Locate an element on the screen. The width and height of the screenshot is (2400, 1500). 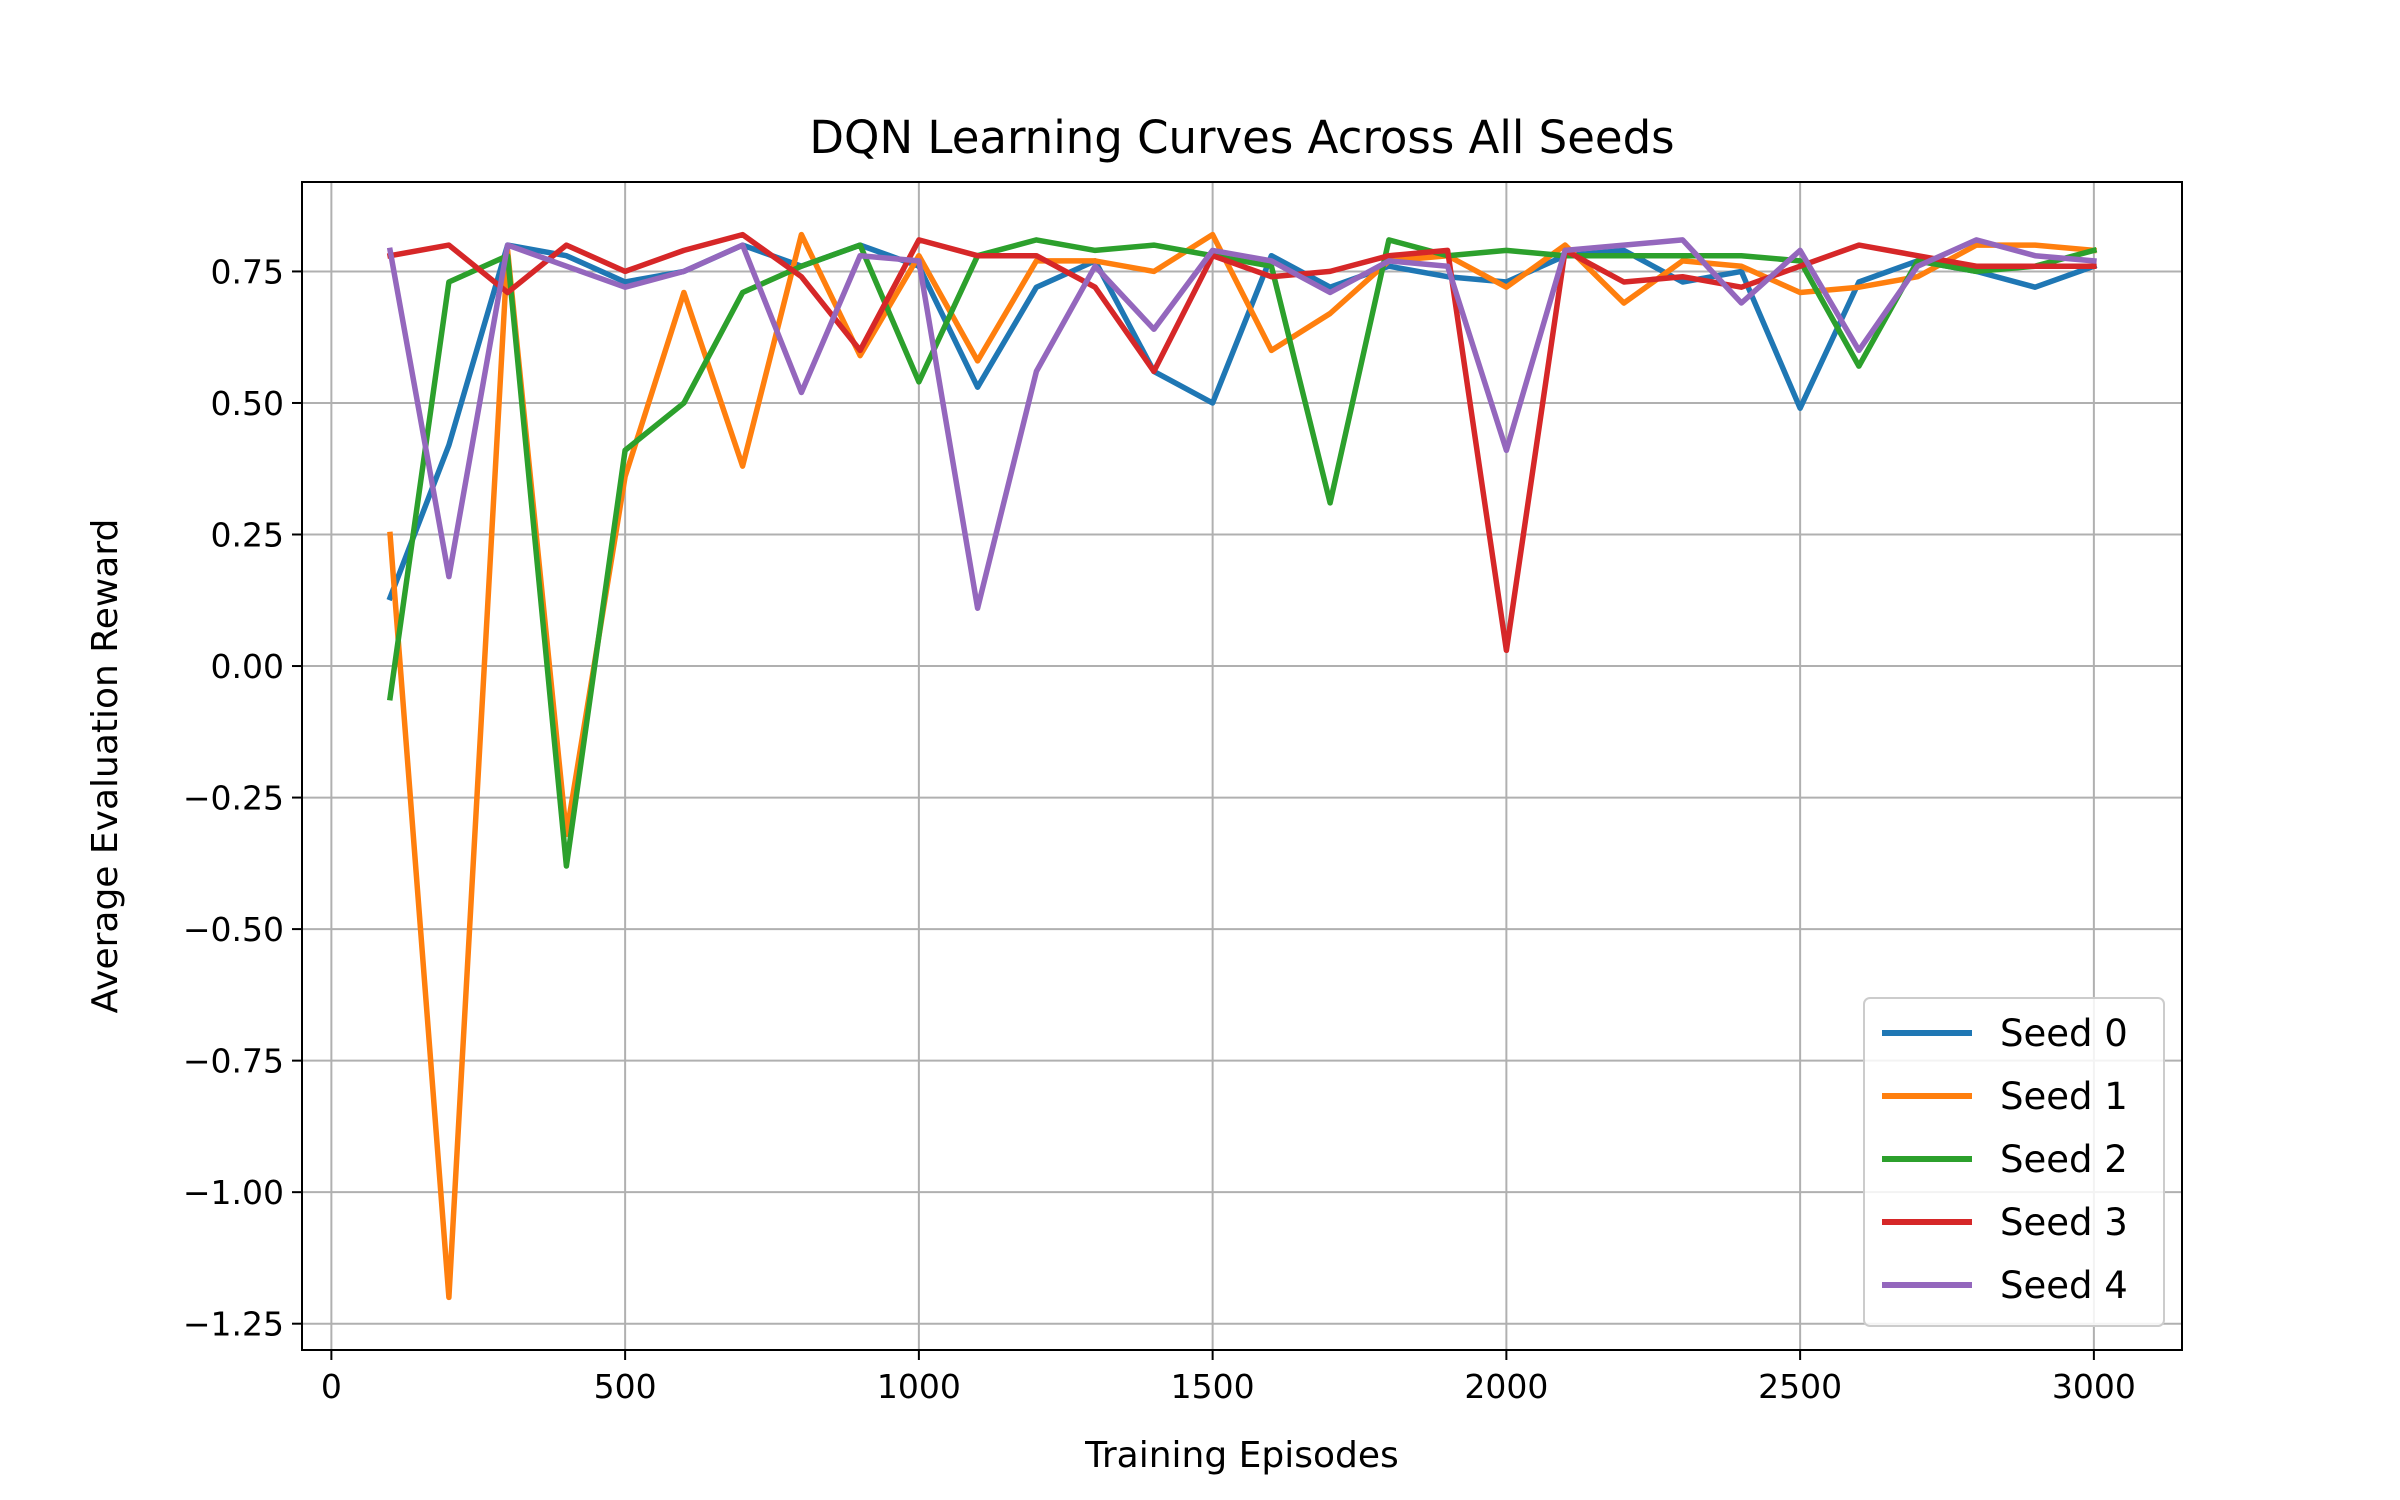
x-tick-label: 1500 is located at coordinates (1213, 1386).